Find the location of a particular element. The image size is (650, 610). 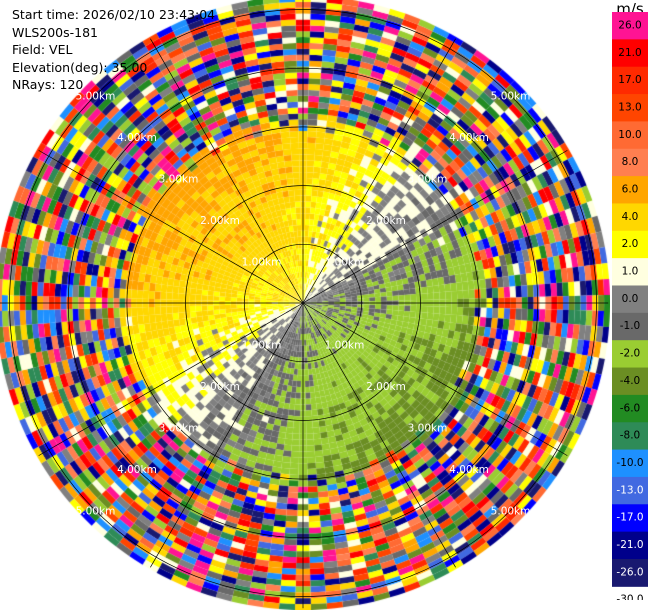

colorbar-tick-label: 10.0 is located at coordinates (629, 135).